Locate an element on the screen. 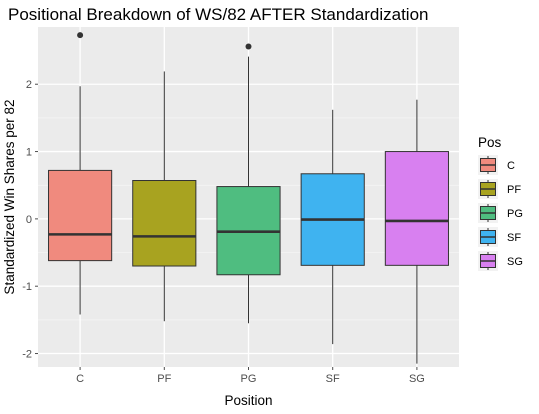 This screenshot has width=539, height=414. legend-items: C PF PG SF SG is located at coordinates (500, 213).